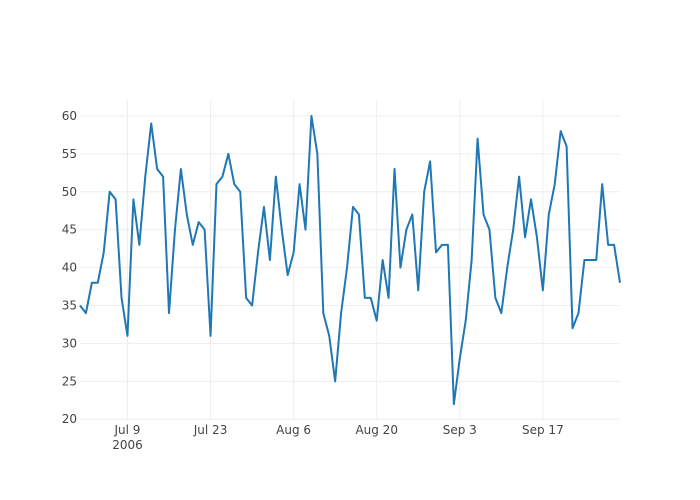  I want to click on y-tick-label: 60, so click(69, 116).